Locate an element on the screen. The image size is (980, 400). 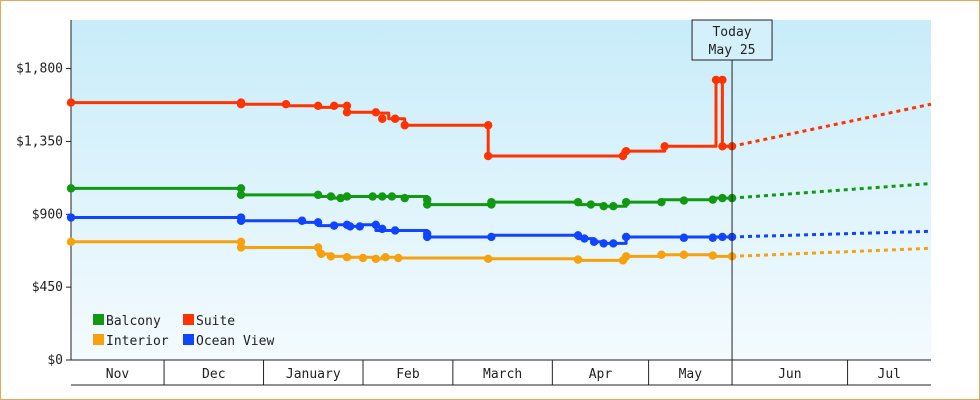
legend: Balcony Suite Interior Ocean View is located at coordinates (183, 331).